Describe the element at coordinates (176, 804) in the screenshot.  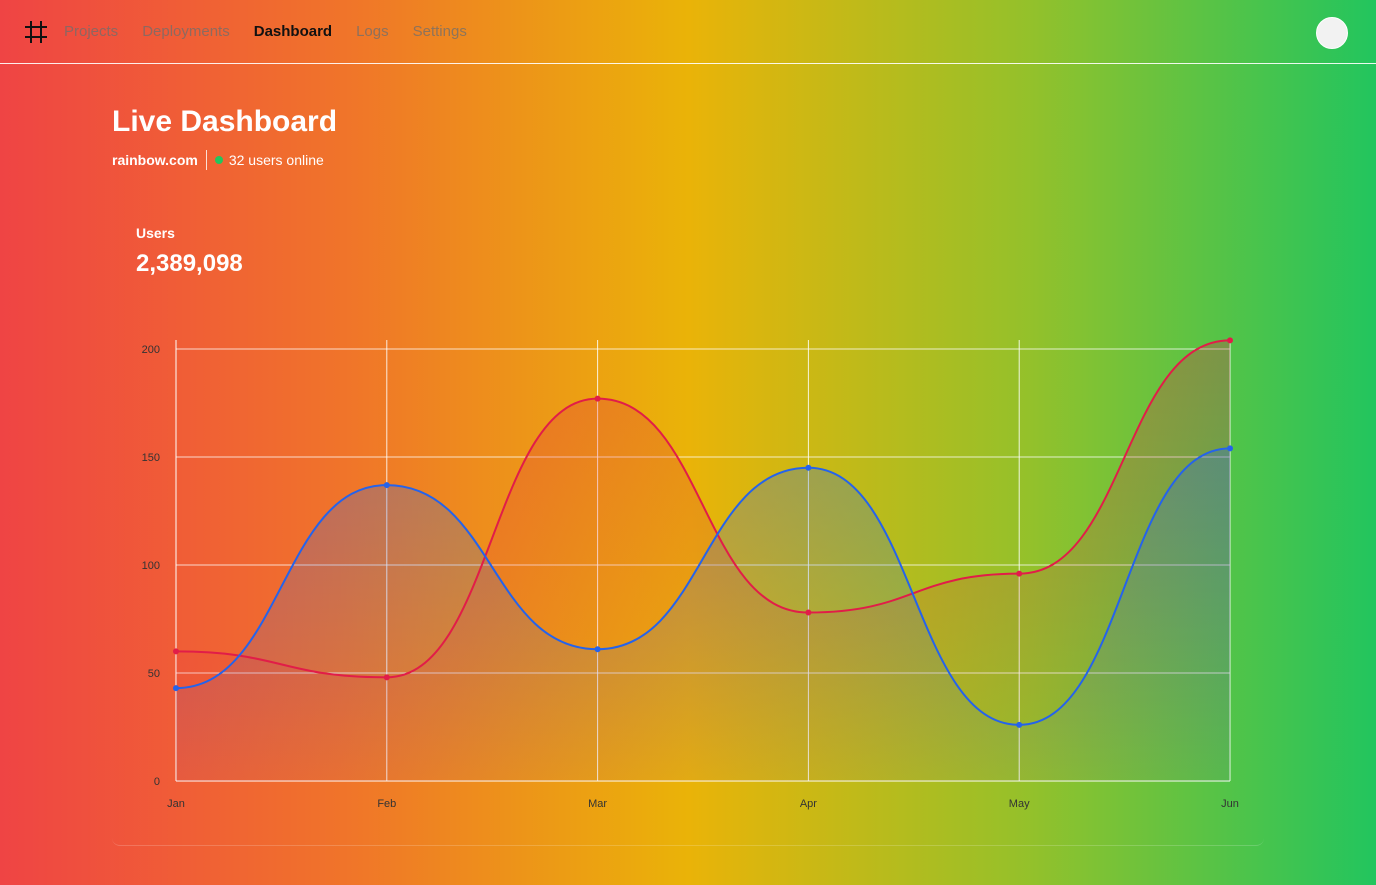
I see `x-tick-label: Jan` at that location.